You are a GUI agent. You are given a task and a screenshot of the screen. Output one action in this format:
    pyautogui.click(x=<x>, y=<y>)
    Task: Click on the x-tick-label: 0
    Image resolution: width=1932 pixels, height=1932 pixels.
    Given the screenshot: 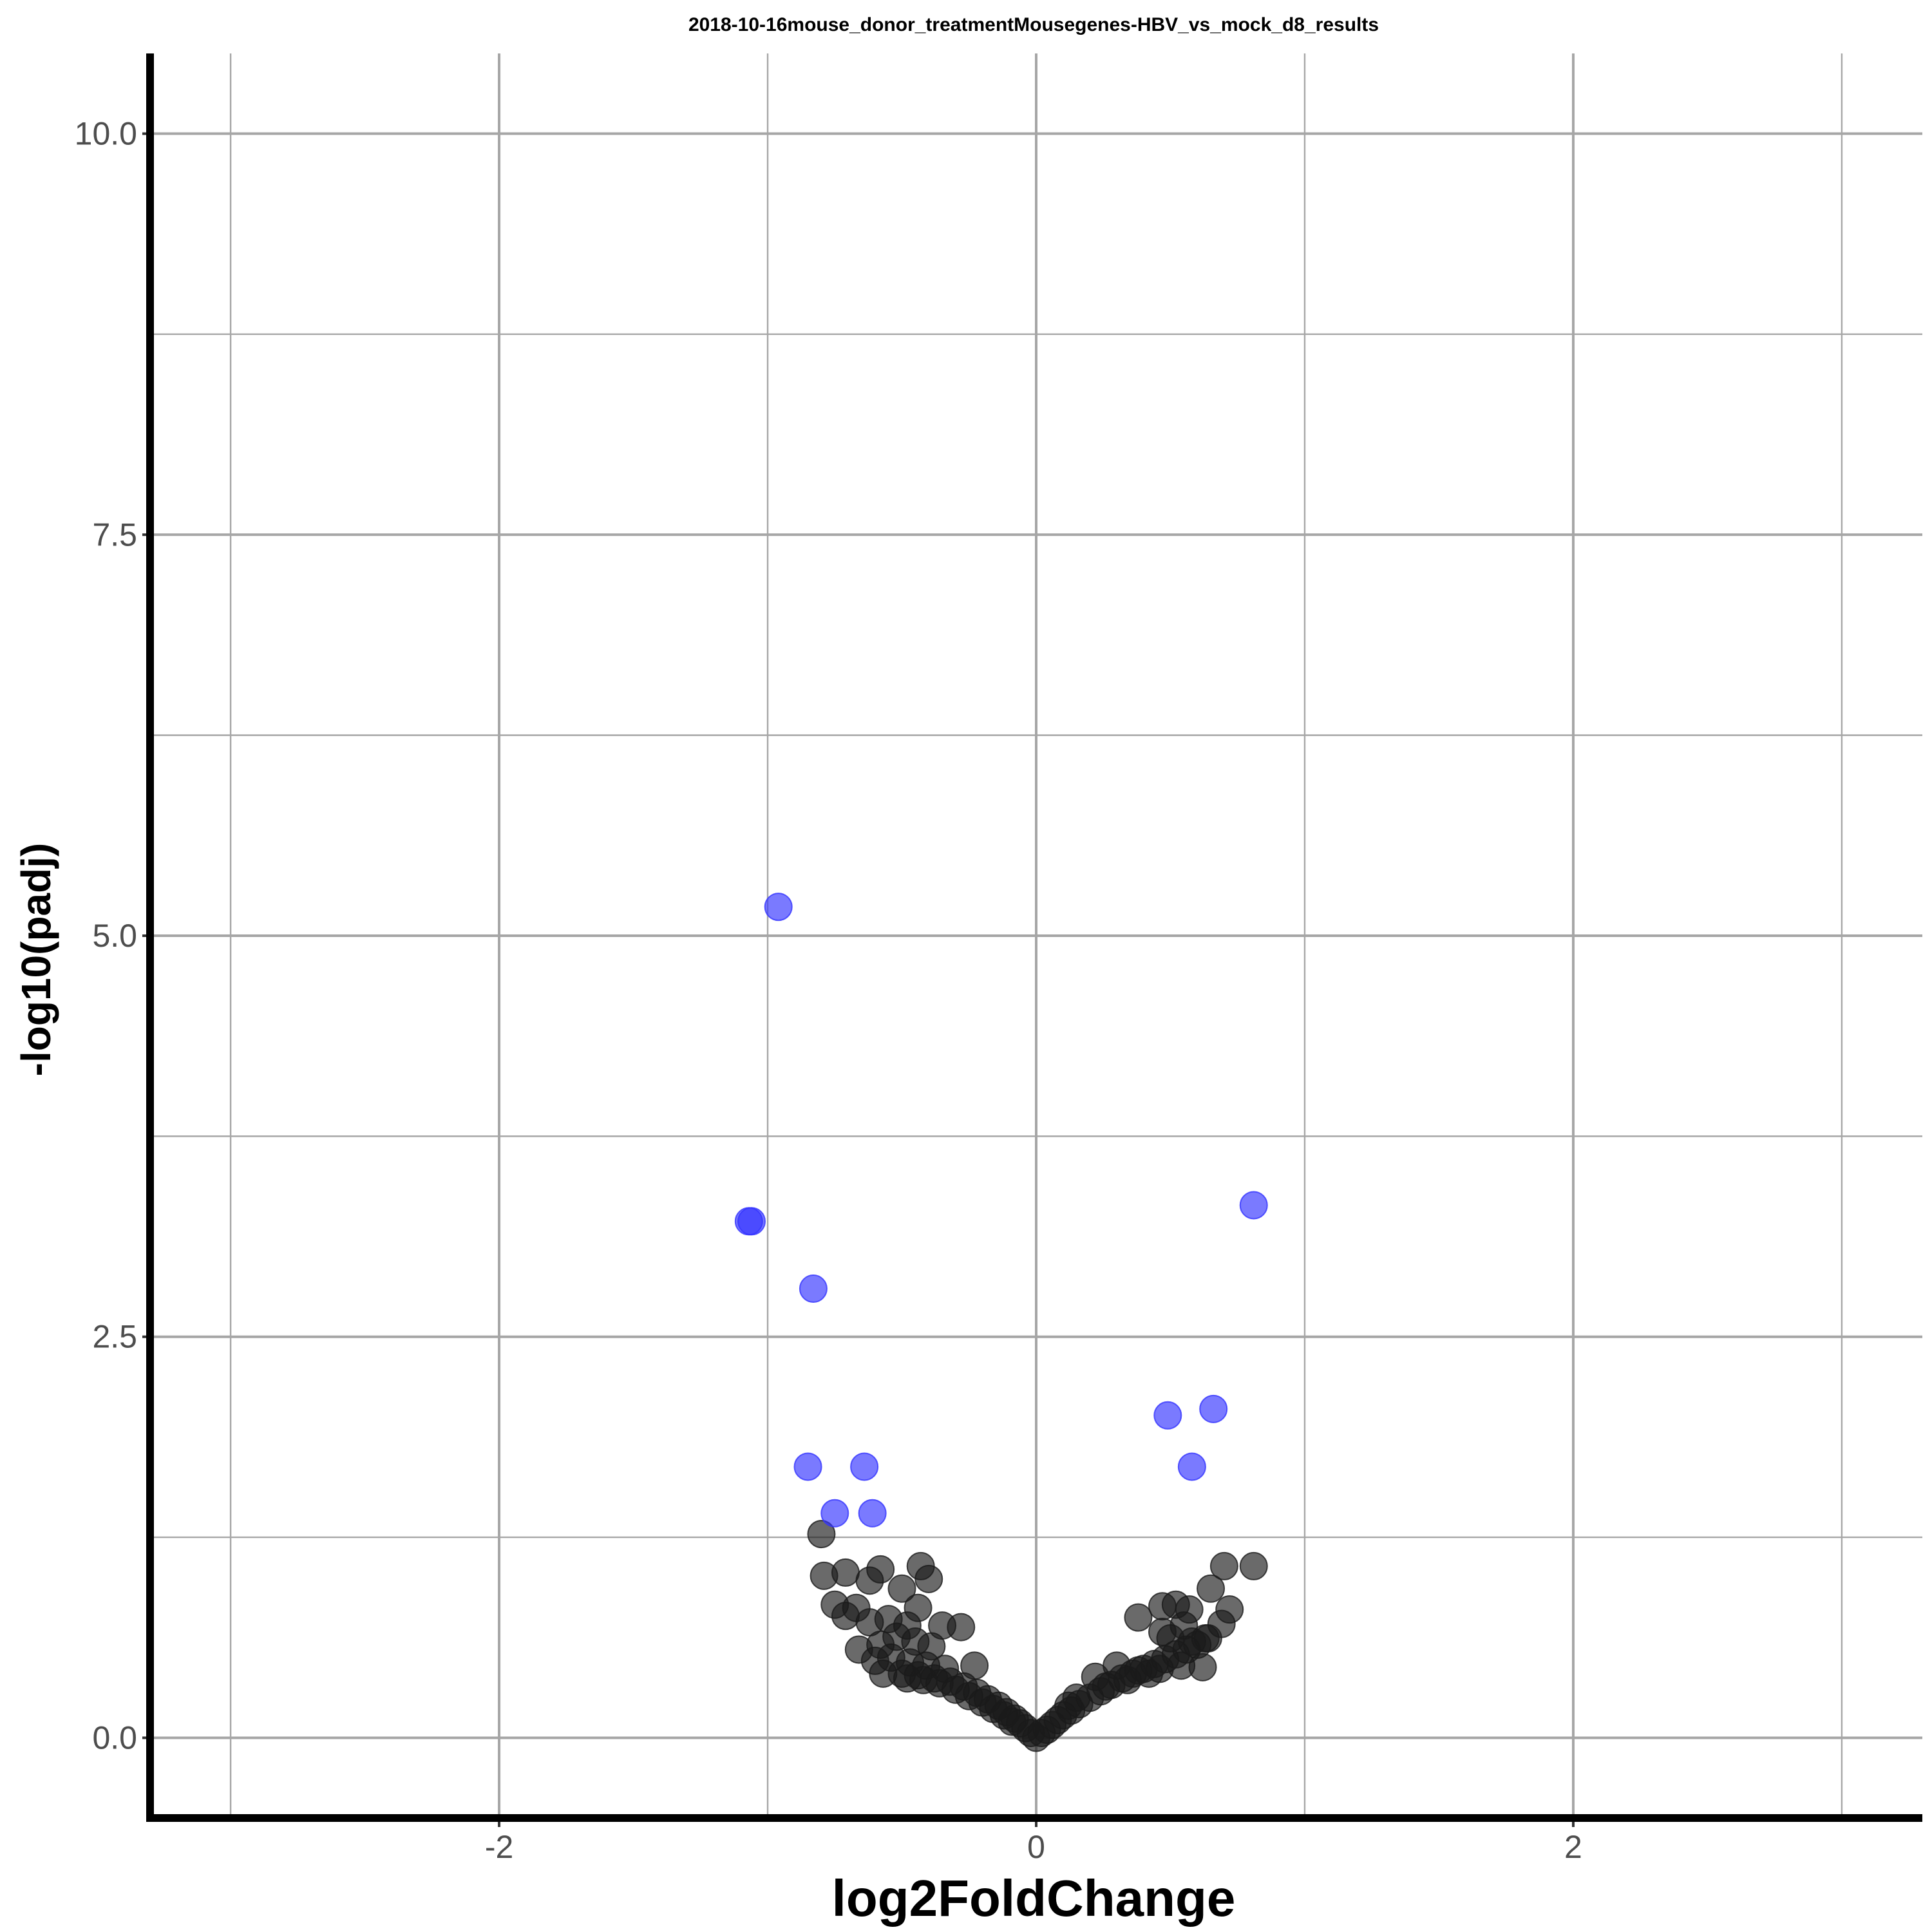 What is the action you would take?
    pyautogui.click(x=1036, y=1847)
    